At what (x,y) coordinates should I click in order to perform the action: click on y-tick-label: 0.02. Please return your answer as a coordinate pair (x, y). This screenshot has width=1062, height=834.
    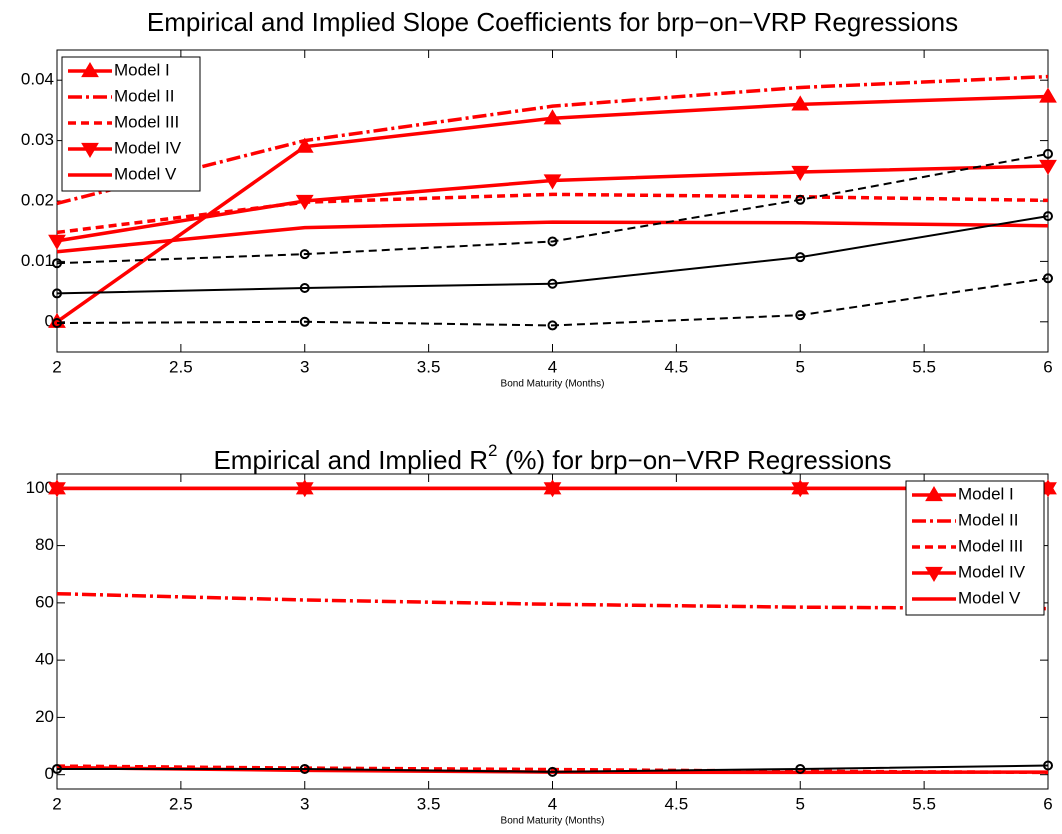
    Looking at the image, I should click on (37, 199).